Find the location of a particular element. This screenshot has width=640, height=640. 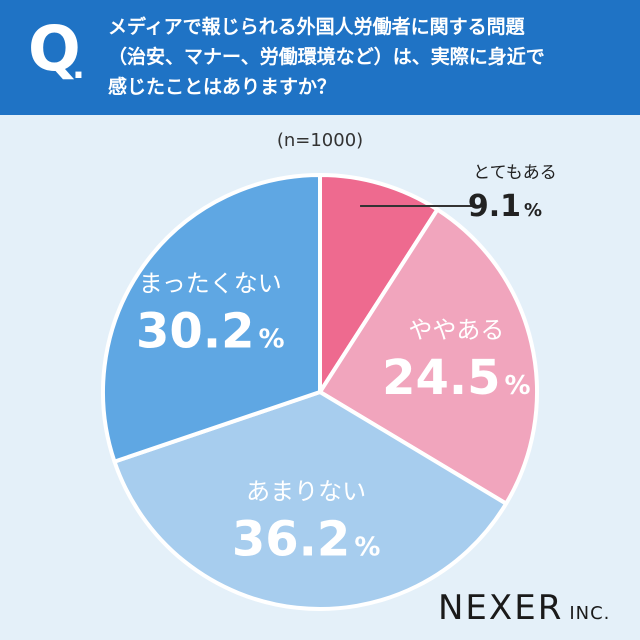

question-line: 感じたことはありますか？ is located at coordinates (222, 87).